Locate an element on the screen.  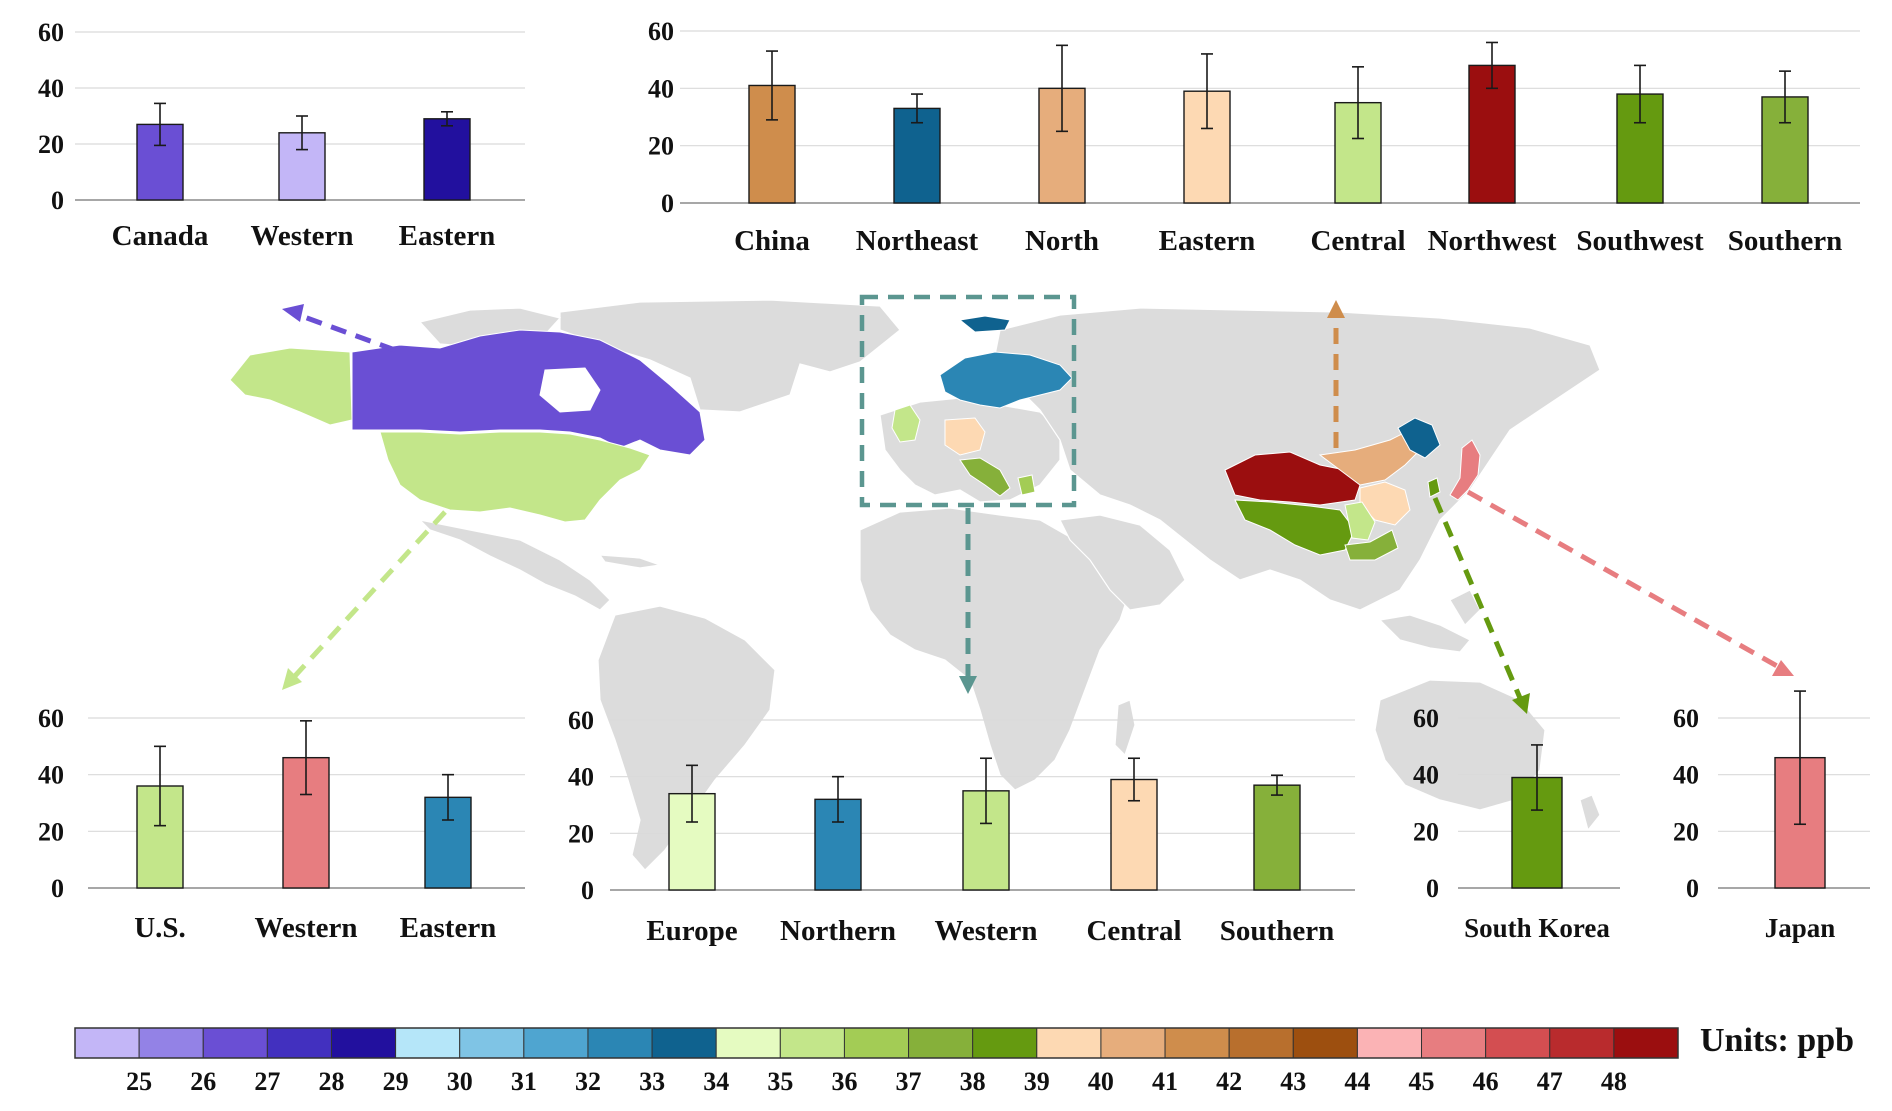
map-highlighted-regions is located at coordinates (855, 438).